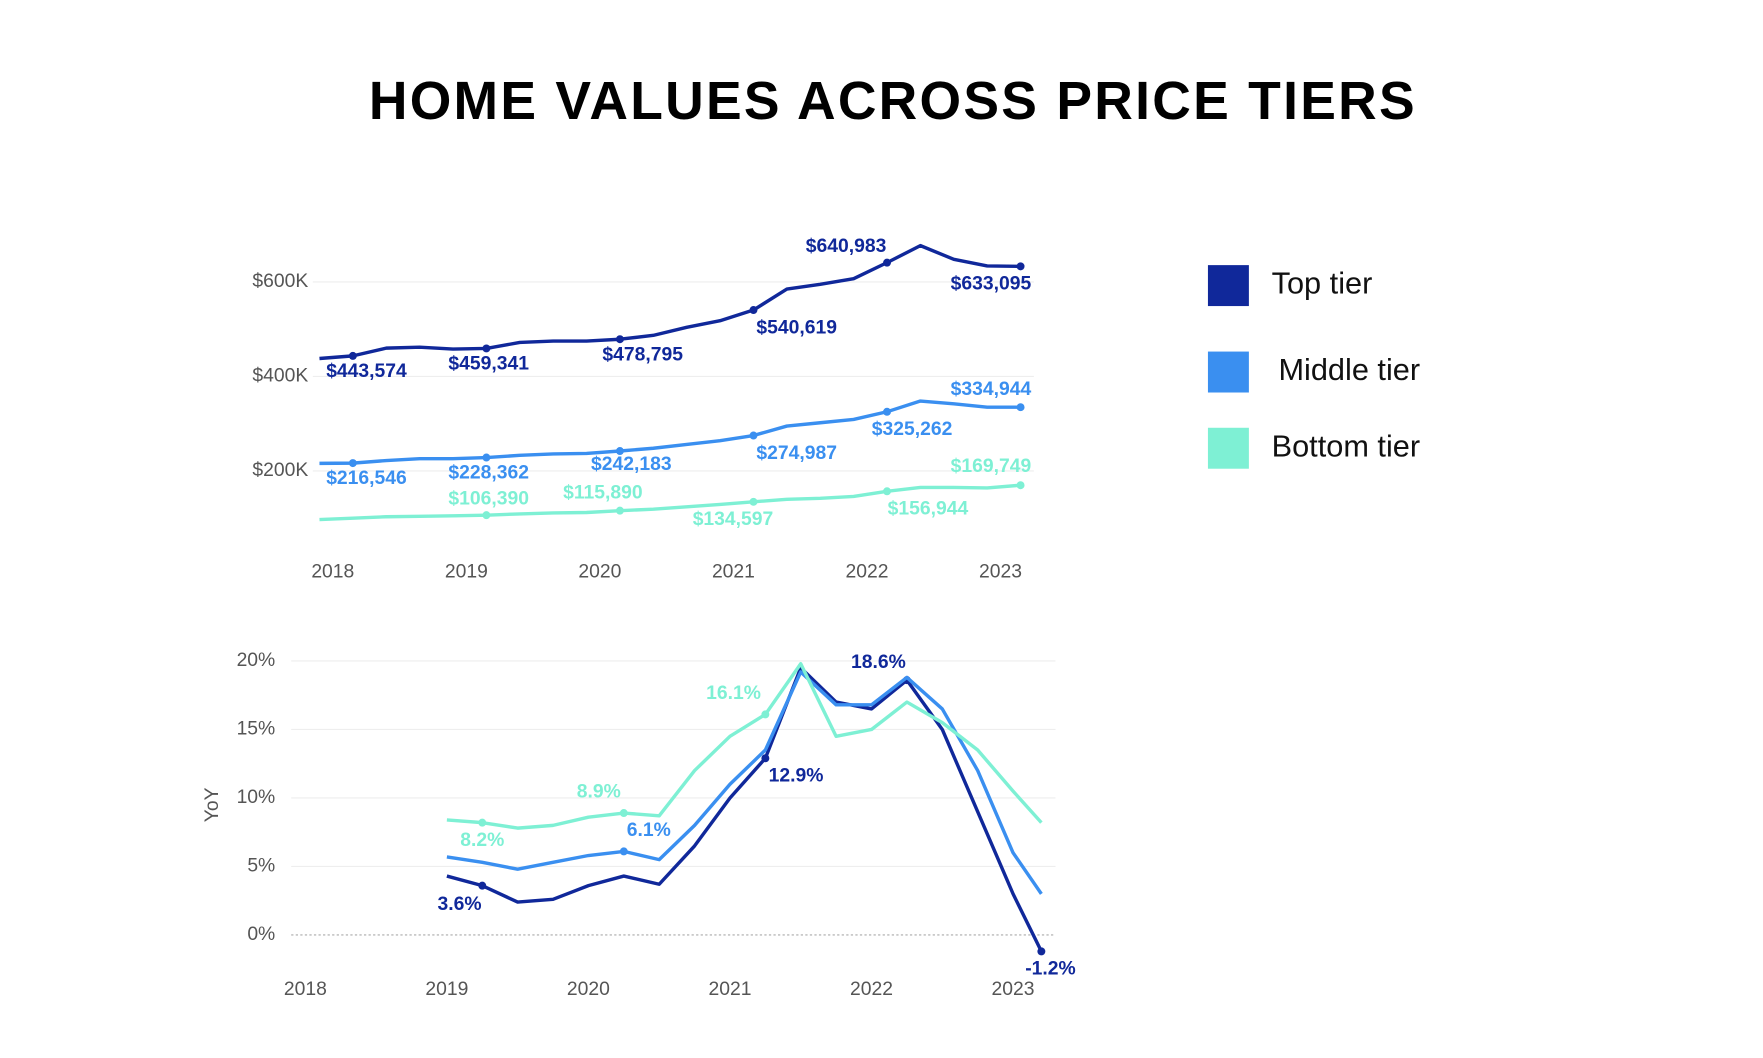  Describe the element at coordinates (261, 934) in the screenshot. I see `y-tick-label: 0%` at that location.